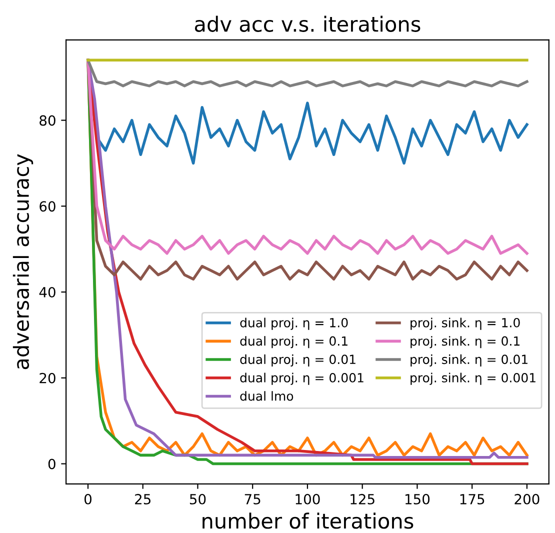 The width and height of the screenshot is (555, 533). What do you see at coordinates (417, 499) in the screenshot?
I see `x-tick-label: 150` at bounding box center [417, 499].